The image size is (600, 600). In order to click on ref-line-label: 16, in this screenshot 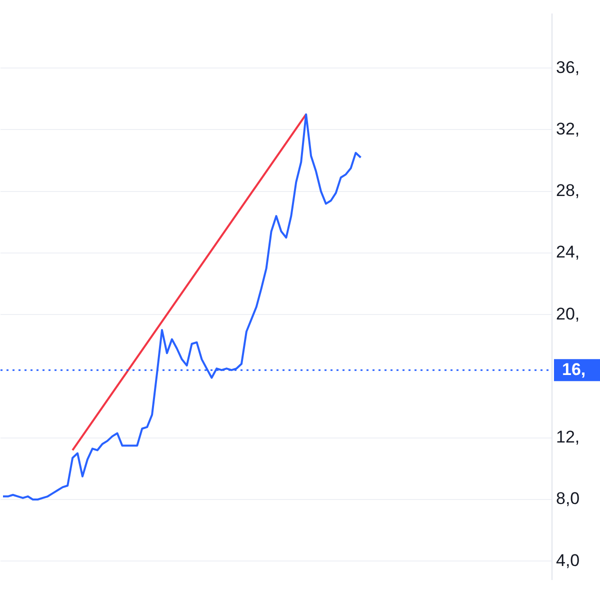, I will do `click(574, 369)`.